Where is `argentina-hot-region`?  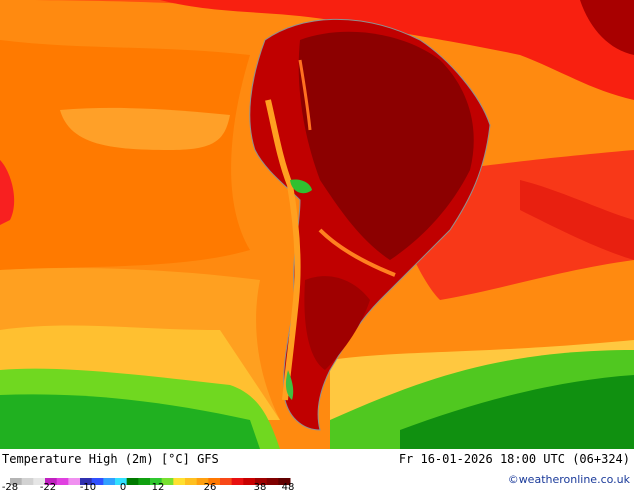
argentina-hot-region is located at coordinates (337, 323).